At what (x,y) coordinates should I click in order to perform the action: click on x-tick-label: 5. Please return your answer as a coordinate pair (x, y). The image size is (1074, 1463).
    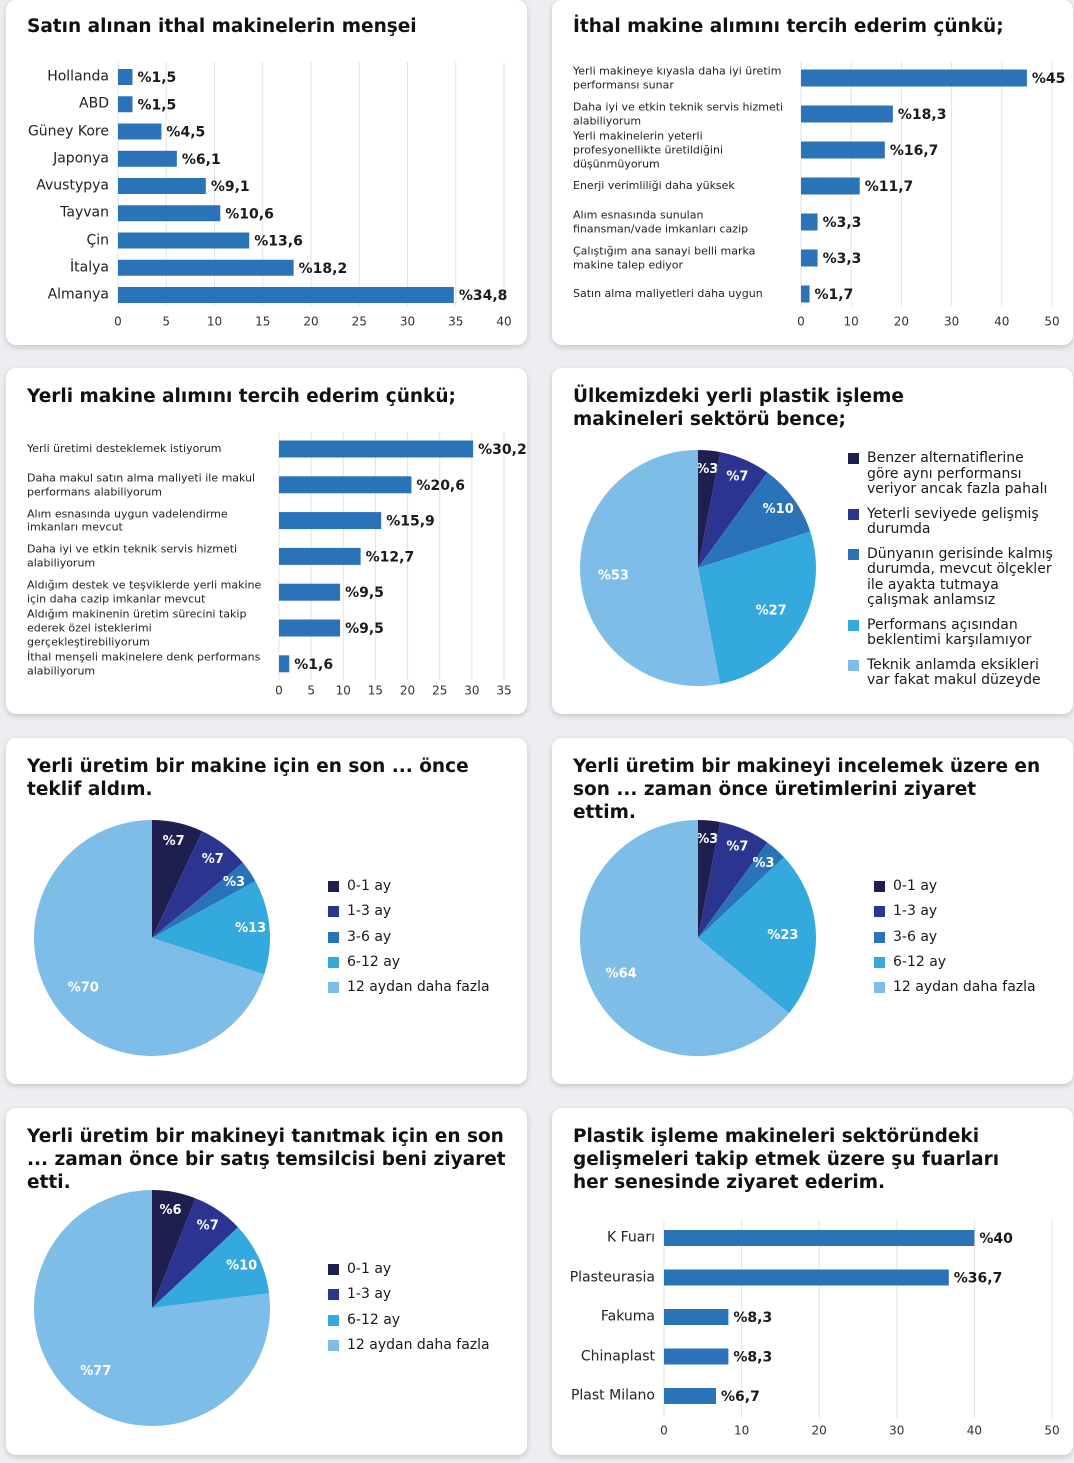
    Looking at the image, I should click on (311, 691).